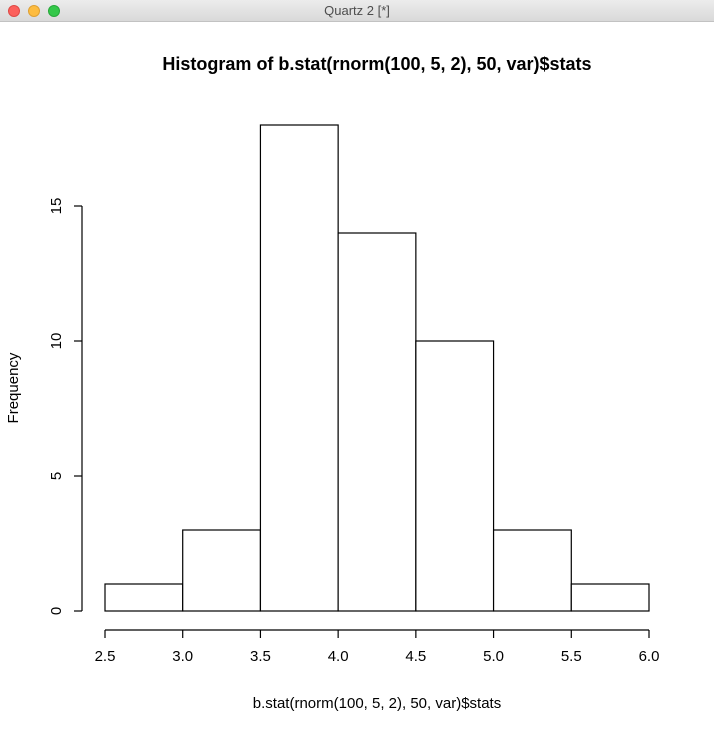 The width and height of the screenshot is (714, 734). What do you see at coordinates (34, 11) in the screenshot?
I see `minimize-window-button` at bounding box center [34, 11].